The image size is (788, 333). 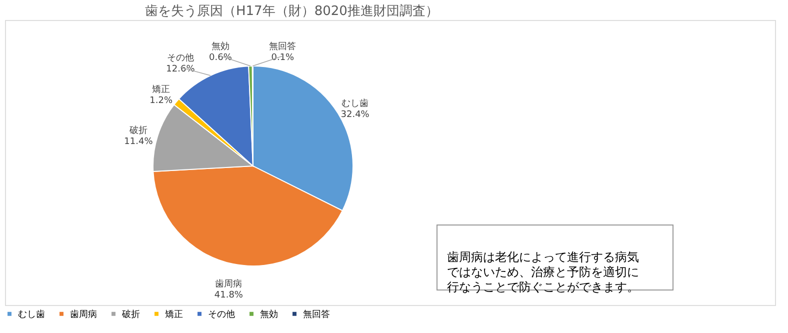 What do you see at coordinates (269, 314) in the screenshot?
I see `legend-label: 無効` at bounding box center [269, 314].